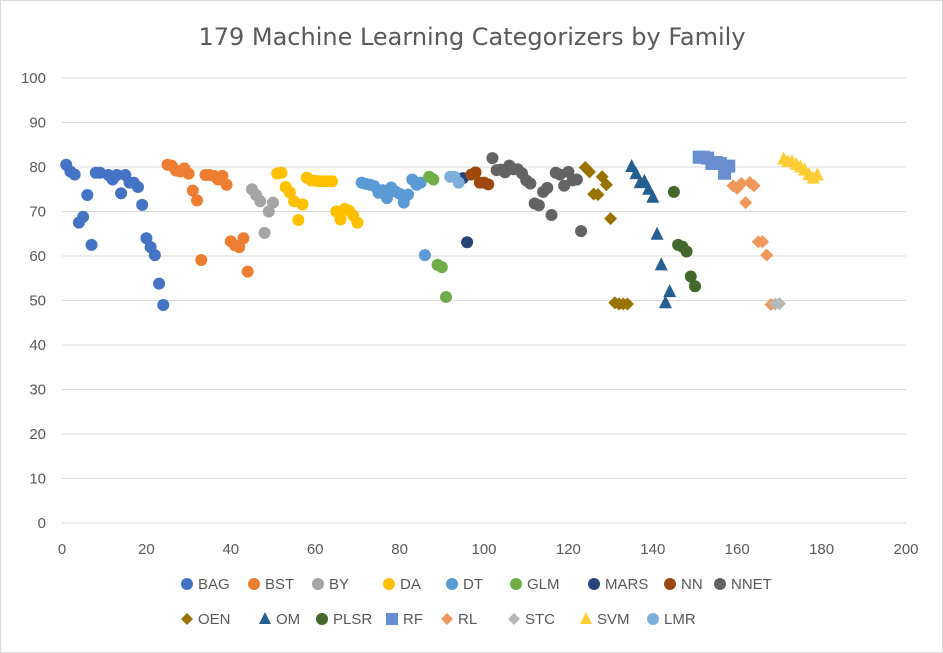 The image size is (943, 653). I want to click on legend-label: OM, so click(288, 619).